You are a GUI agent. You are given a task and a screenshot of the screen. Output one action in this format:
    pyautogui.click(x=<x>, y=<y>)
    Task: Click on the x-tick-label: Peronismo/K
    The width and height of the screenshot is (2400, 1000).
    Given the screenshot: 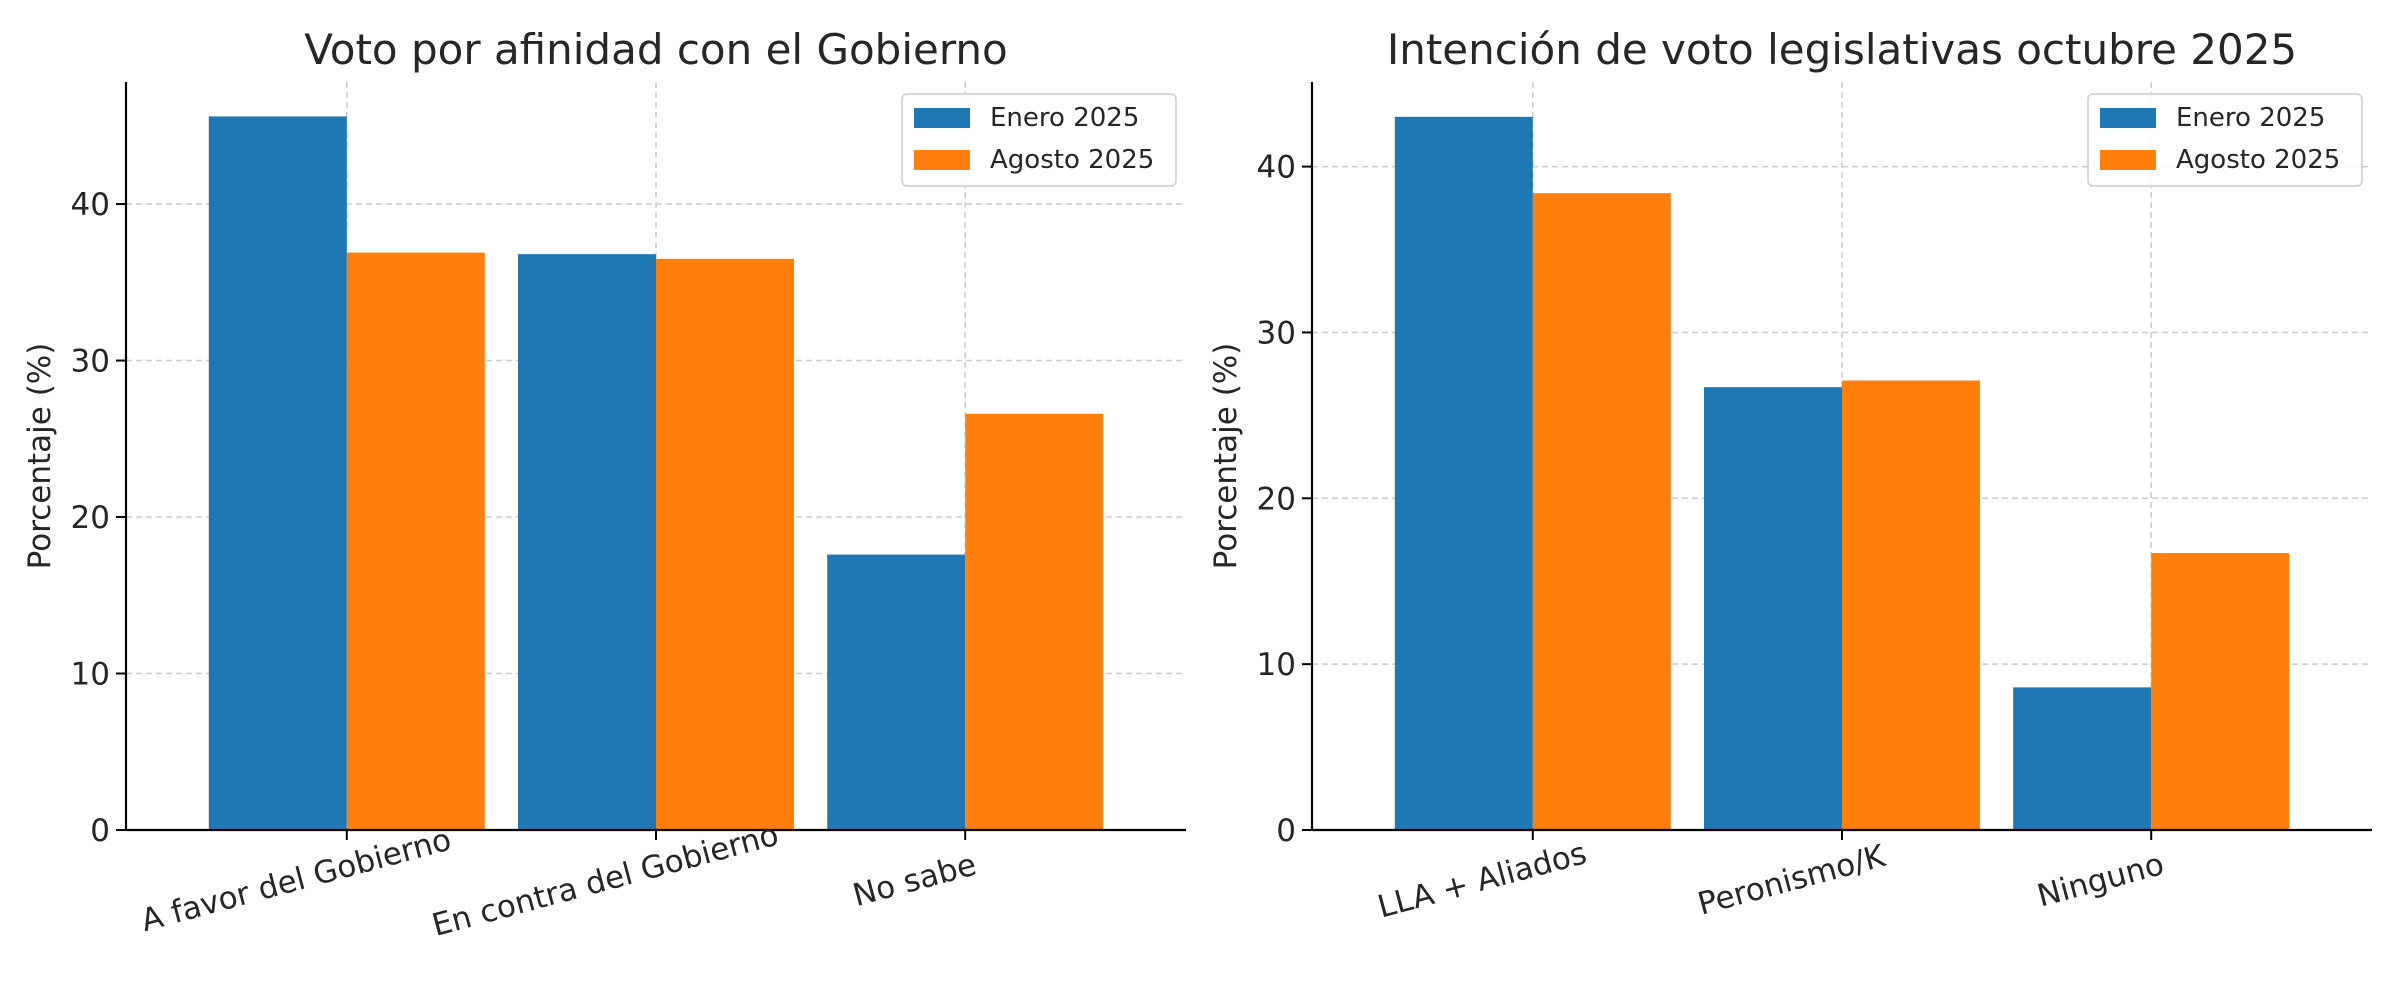 What is the action you would take?
    pyautogui.click(x=1791, y=880)
    